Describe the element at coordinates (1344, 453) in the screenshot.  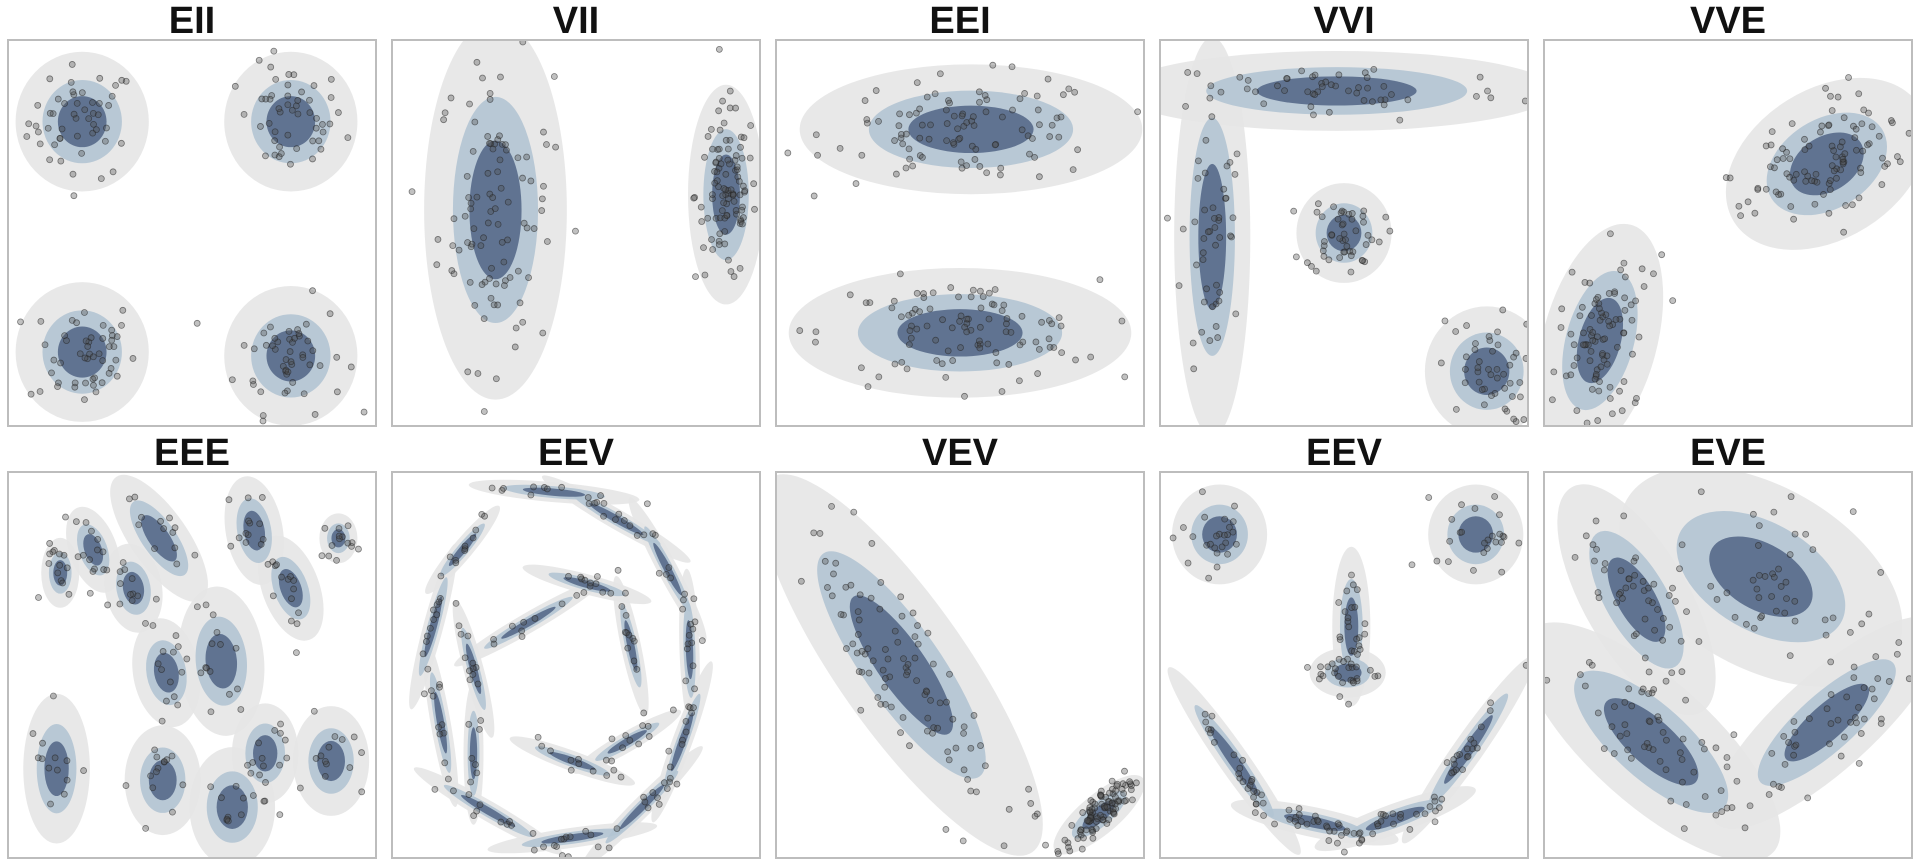
I see `panel-title: EEV` at that location.